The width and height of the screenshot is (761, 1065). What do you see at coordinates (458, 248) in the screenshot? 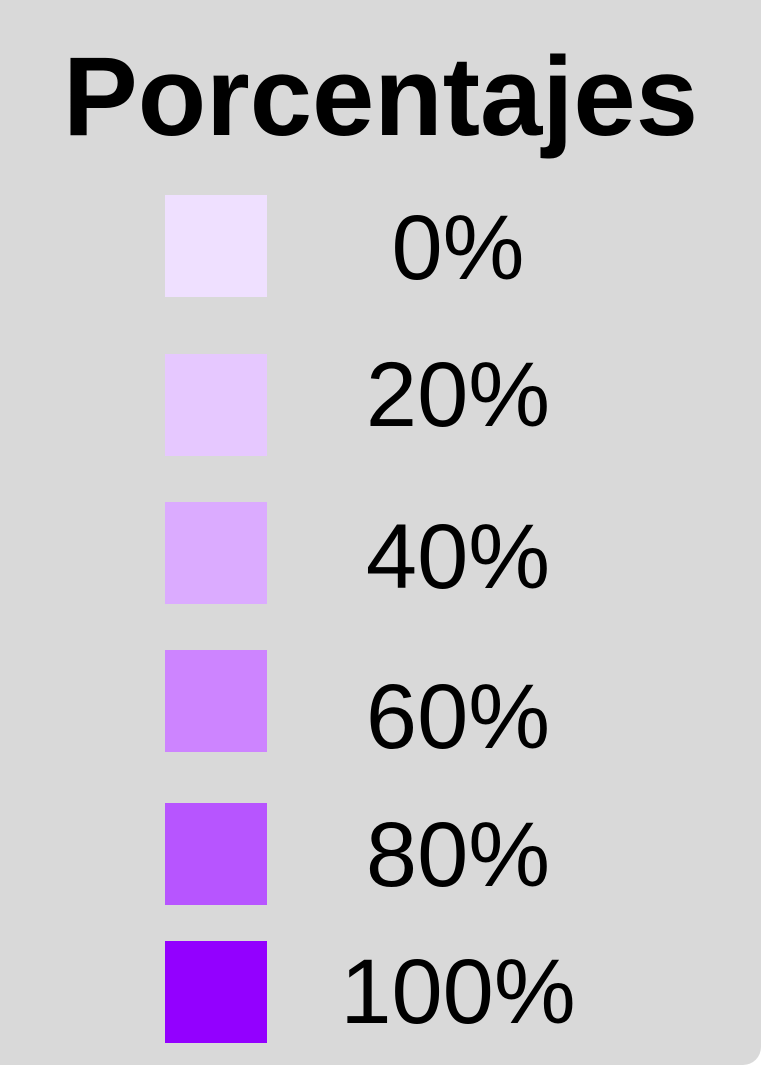
I see `legend-label-0: 0%` at bounding box center [458, 248].